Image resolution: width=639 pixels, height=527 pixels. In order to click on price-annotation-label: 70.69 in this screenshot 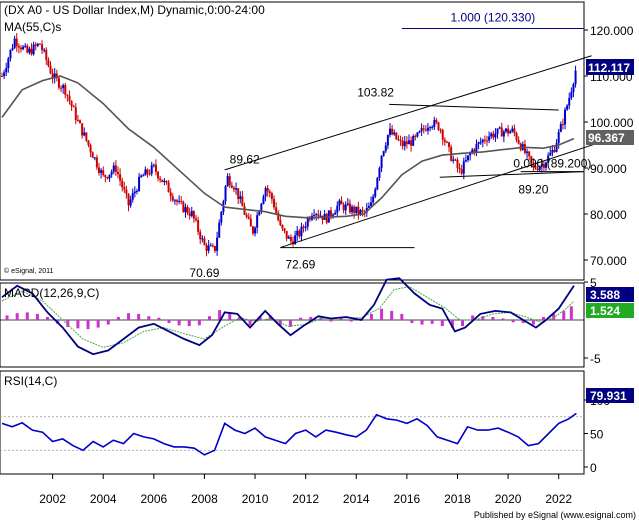, I will do `click(204, 273)`.